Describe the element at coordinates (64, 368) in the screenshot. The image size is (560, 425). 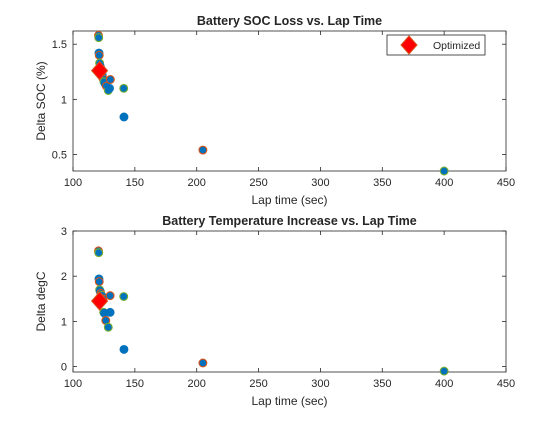
I see `y-tick-label: 0` at that location.